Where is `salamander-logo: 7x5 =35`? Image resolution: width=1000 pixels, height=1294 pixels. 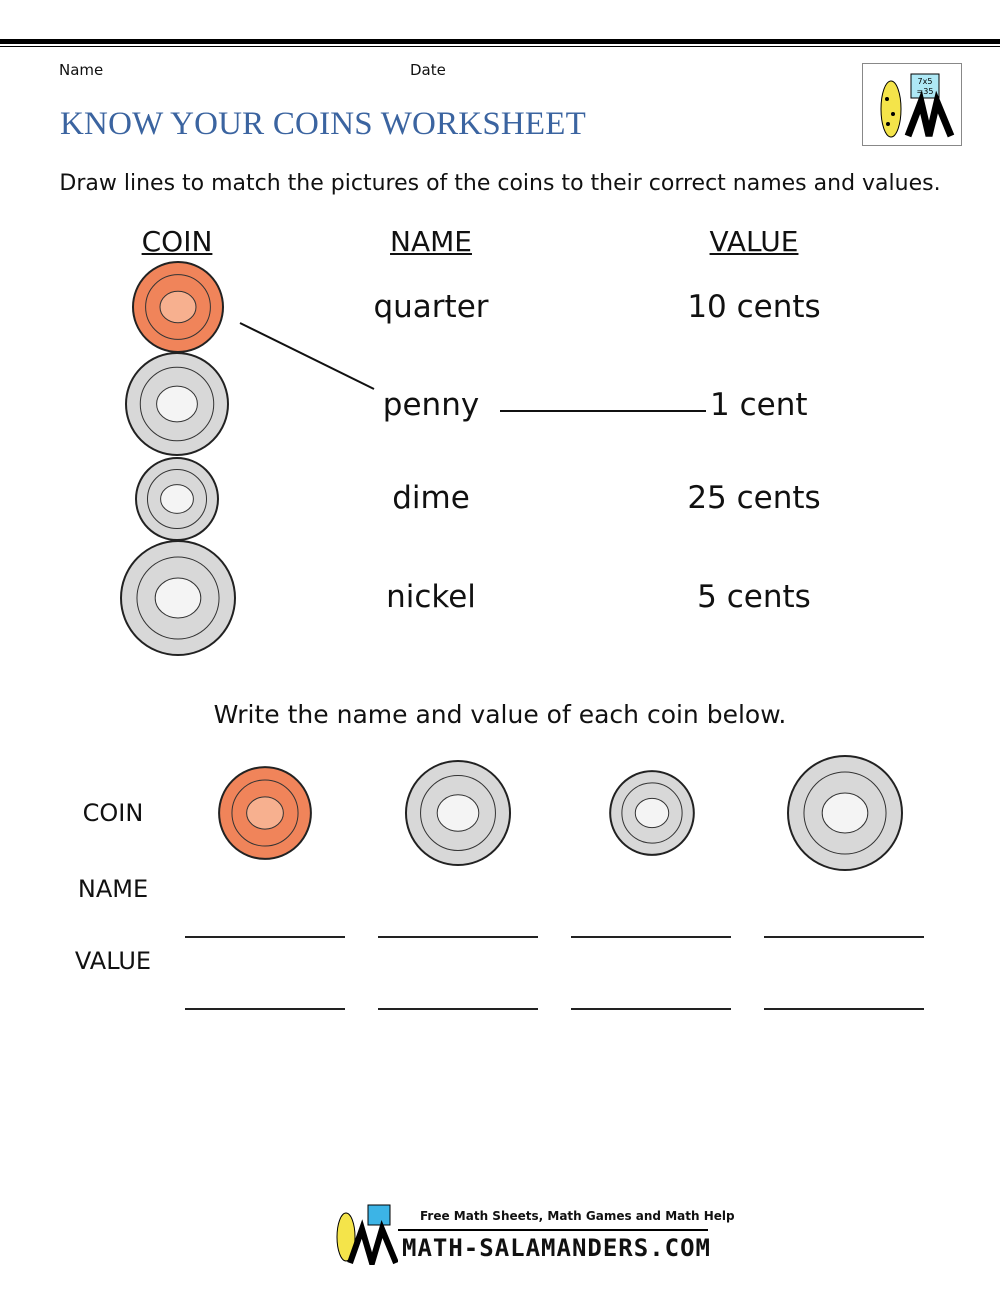 salamander-logo: 7x5 =35 is located at coordinates (912, 104).